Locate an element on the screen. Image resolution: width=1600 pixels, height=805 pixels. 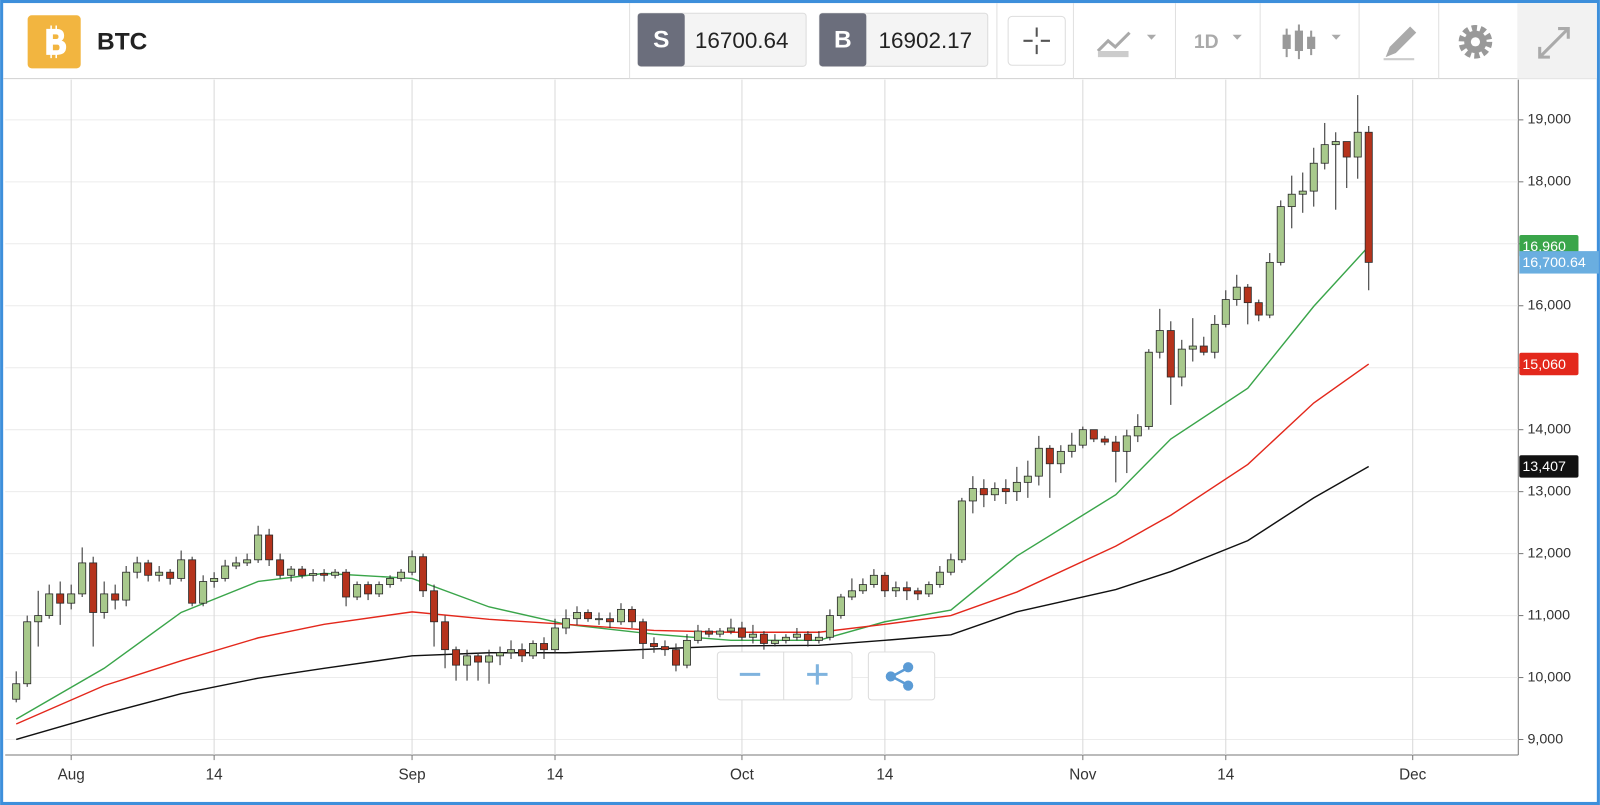
symbol: BTC is located at coordinates (122, 41).